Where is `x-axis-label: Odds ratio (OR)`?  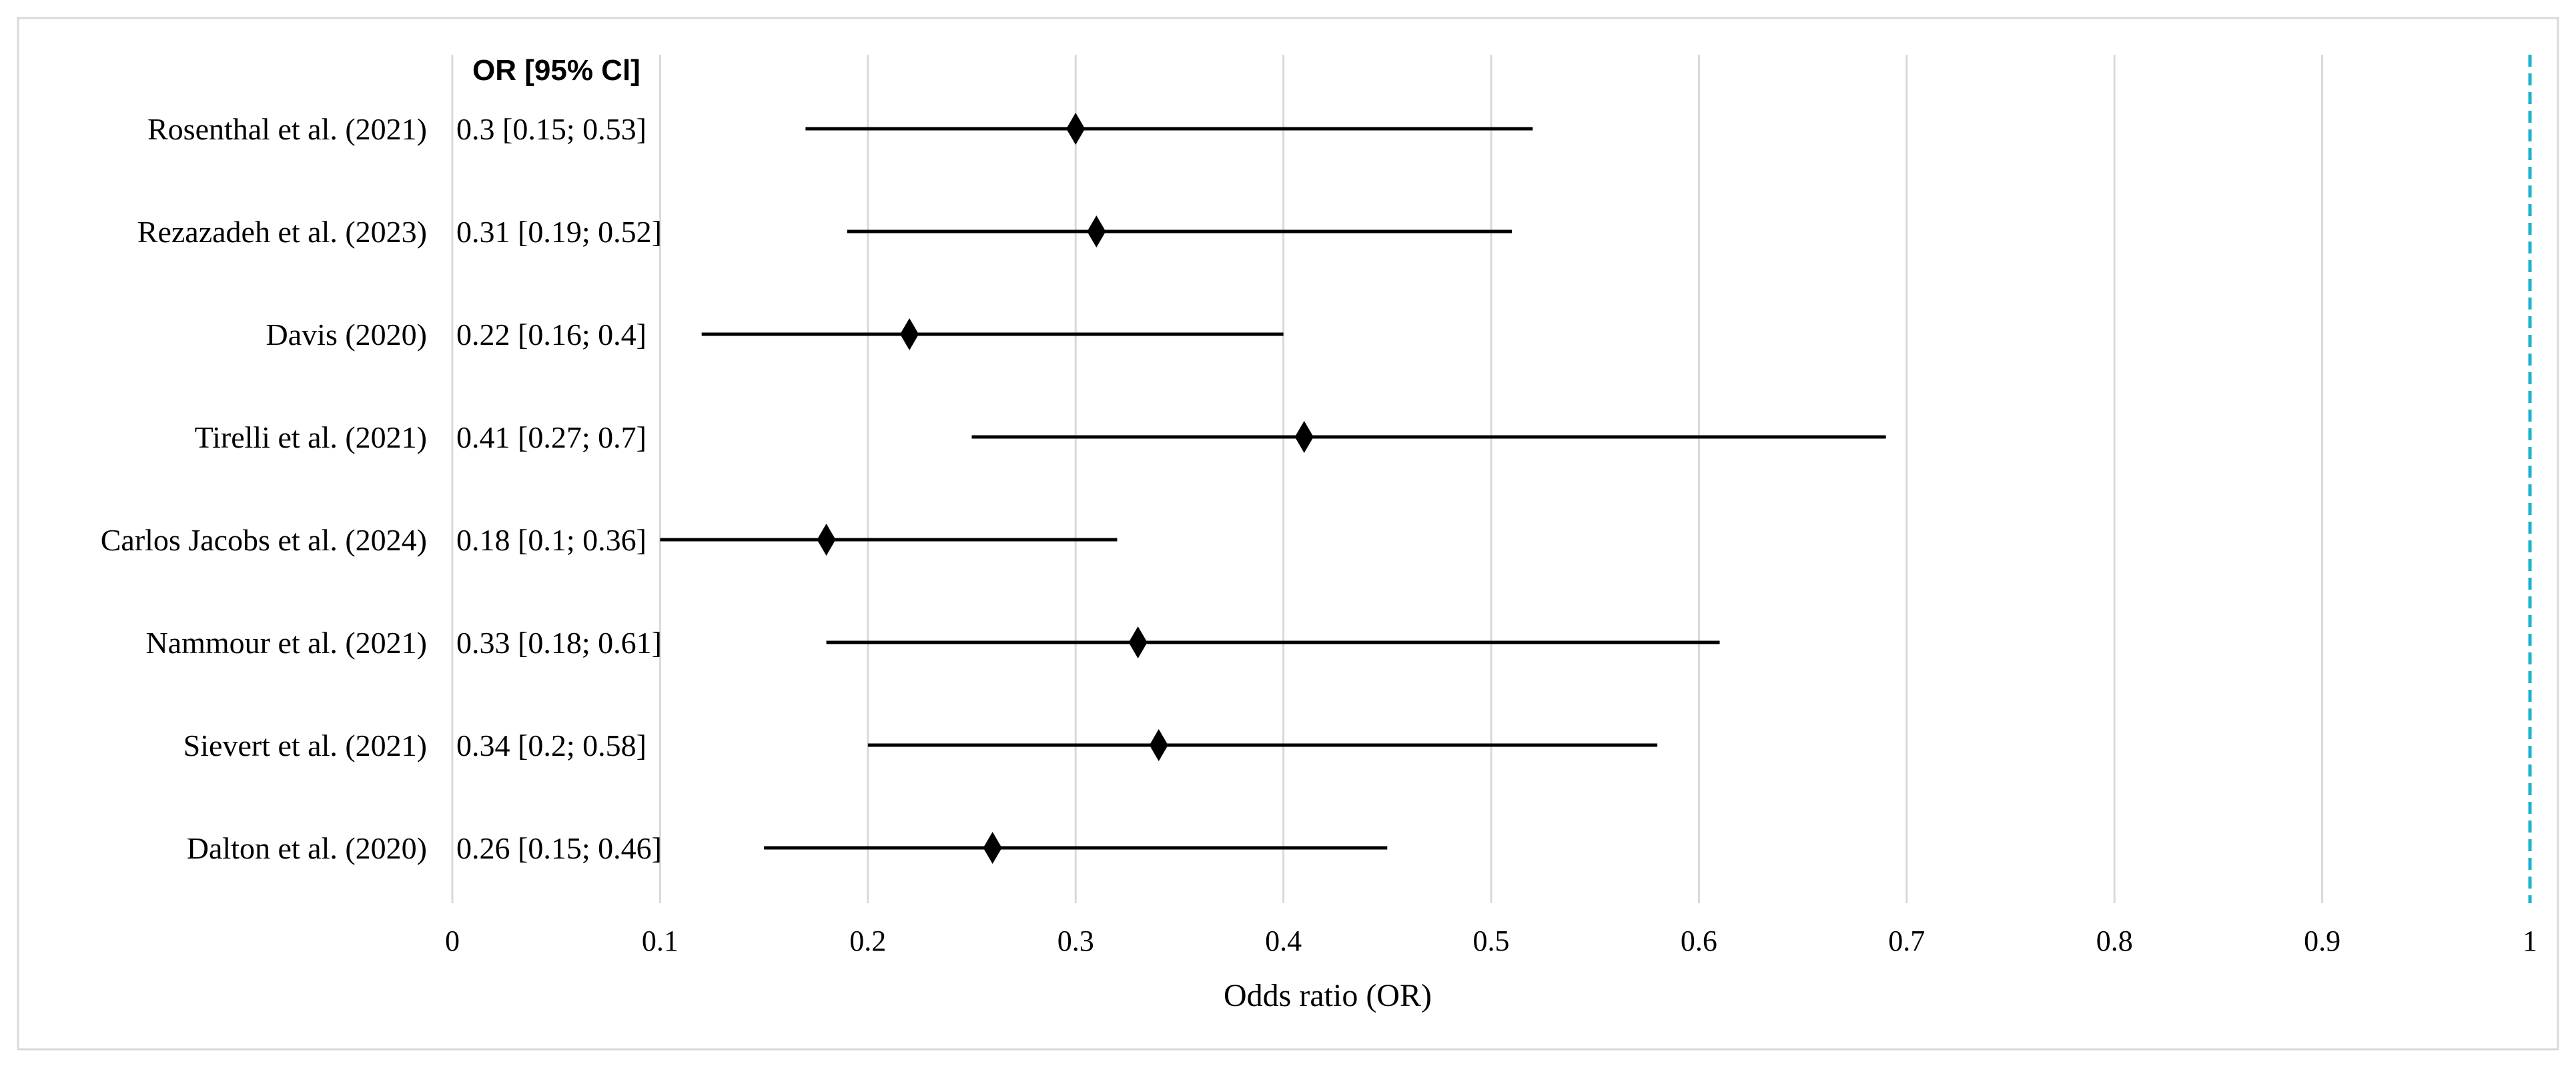
x-axis-label: Odds ratio (OR) is located at coordinates (1328, 996).